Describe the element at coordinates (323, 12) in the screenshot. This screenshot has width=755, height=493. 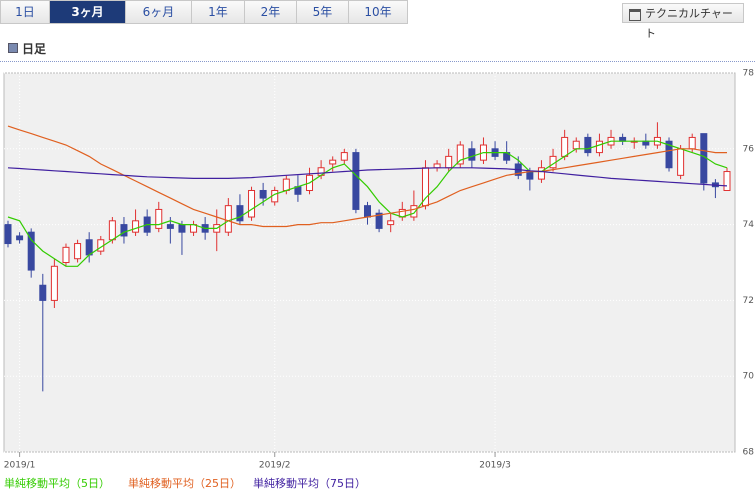
I see `period-tab: 5年` at that location.